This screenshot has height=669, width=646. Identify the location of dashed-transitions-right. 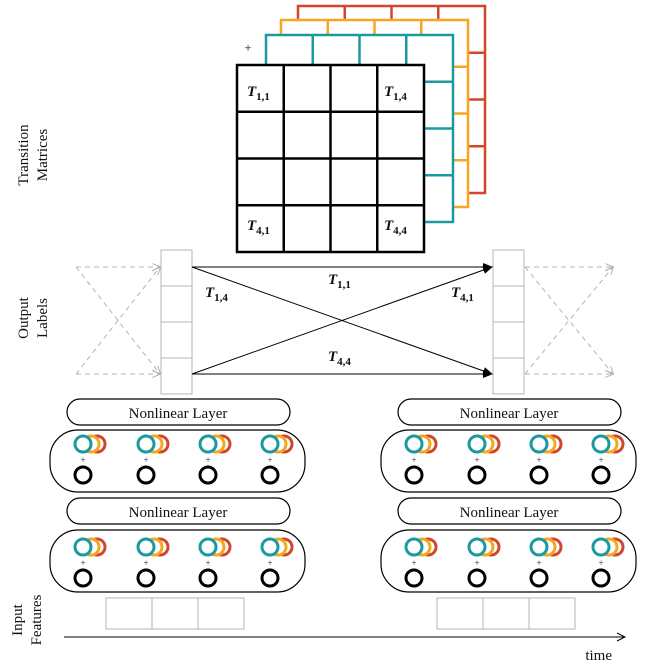
(568, 320).